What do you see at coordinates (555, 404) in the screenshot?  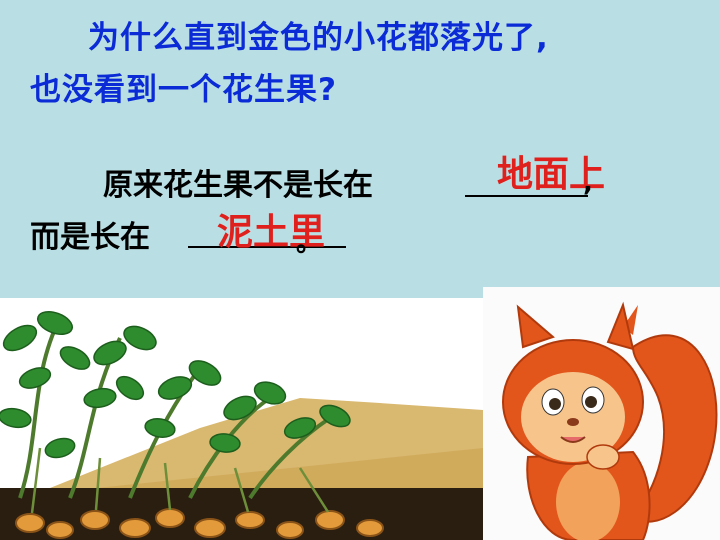 I see `squirrel-eye-left` at bounding box center [555, 404].